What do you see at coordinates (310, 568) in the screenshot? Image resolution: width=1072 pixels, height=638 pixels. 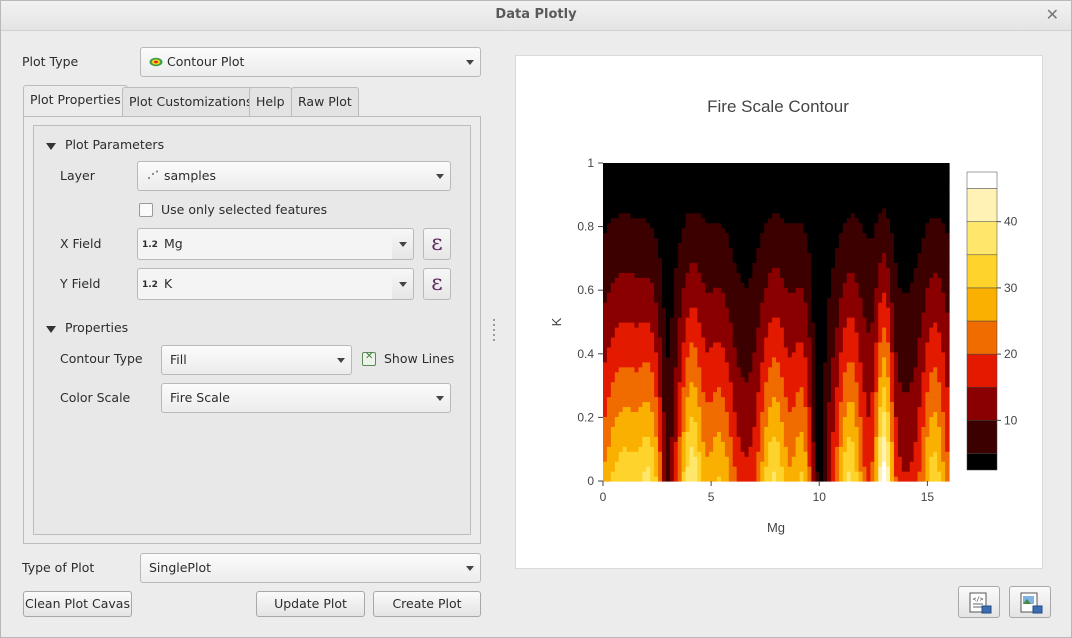 I see `type-of-plot-select: SinglePlot` at bounding box center [310, 568].